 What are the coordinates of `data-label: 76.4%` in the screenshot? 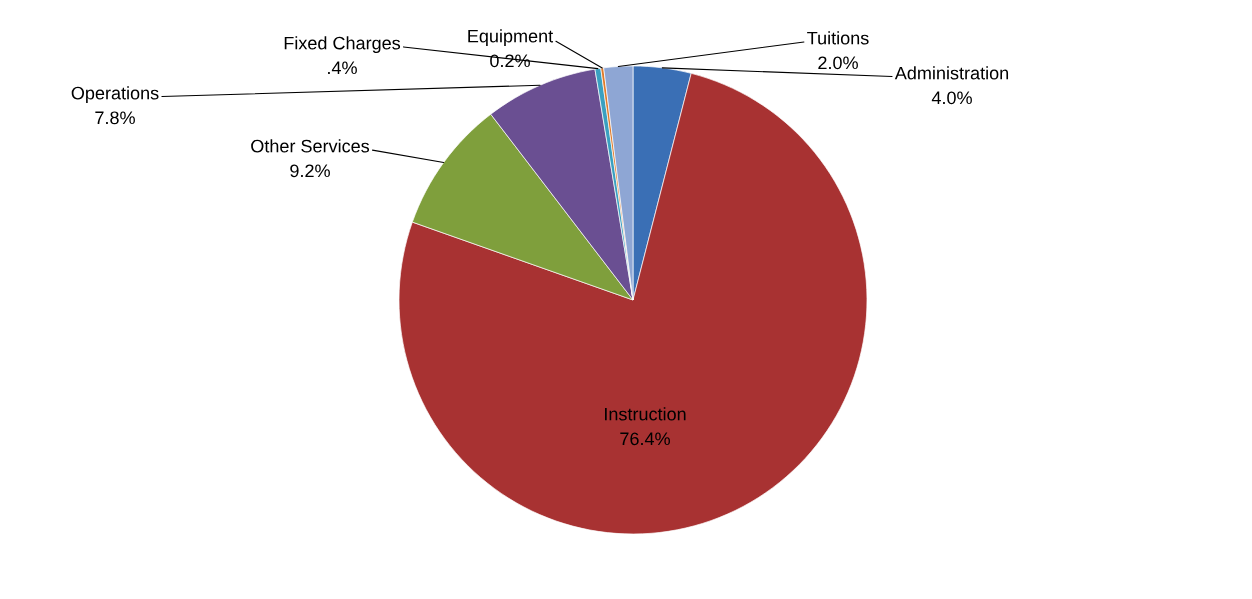 It's located at (645, 439).